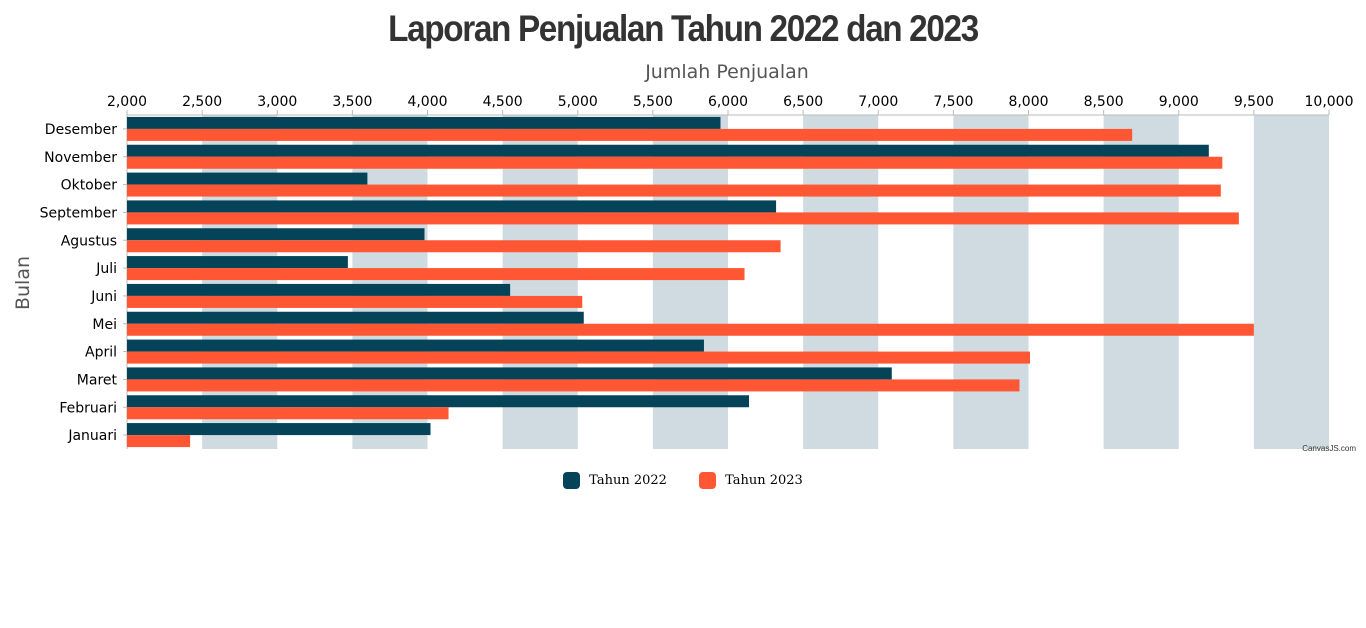  What do you see at coordinates (1254, 102) in the screenshot?
I see `x-tick-label: 9,500` at bounding box center [1254, 102].